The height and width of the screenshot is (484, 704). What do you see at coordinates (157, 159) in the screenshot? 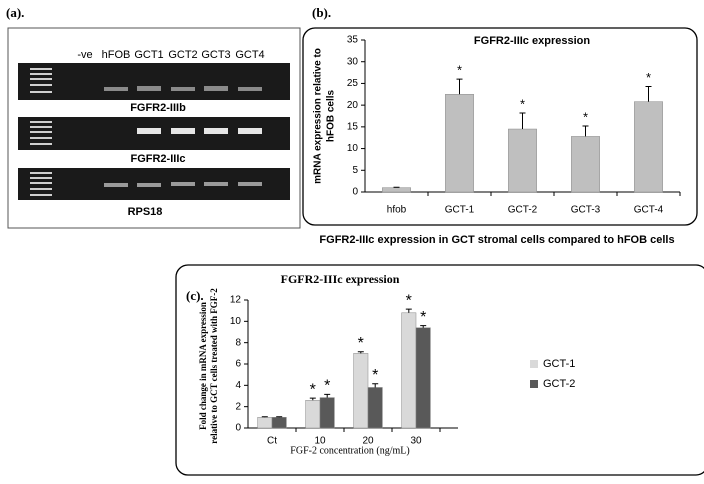
I see `gene-label: FGFR2-IIIc` at bounding box center [157, 159].